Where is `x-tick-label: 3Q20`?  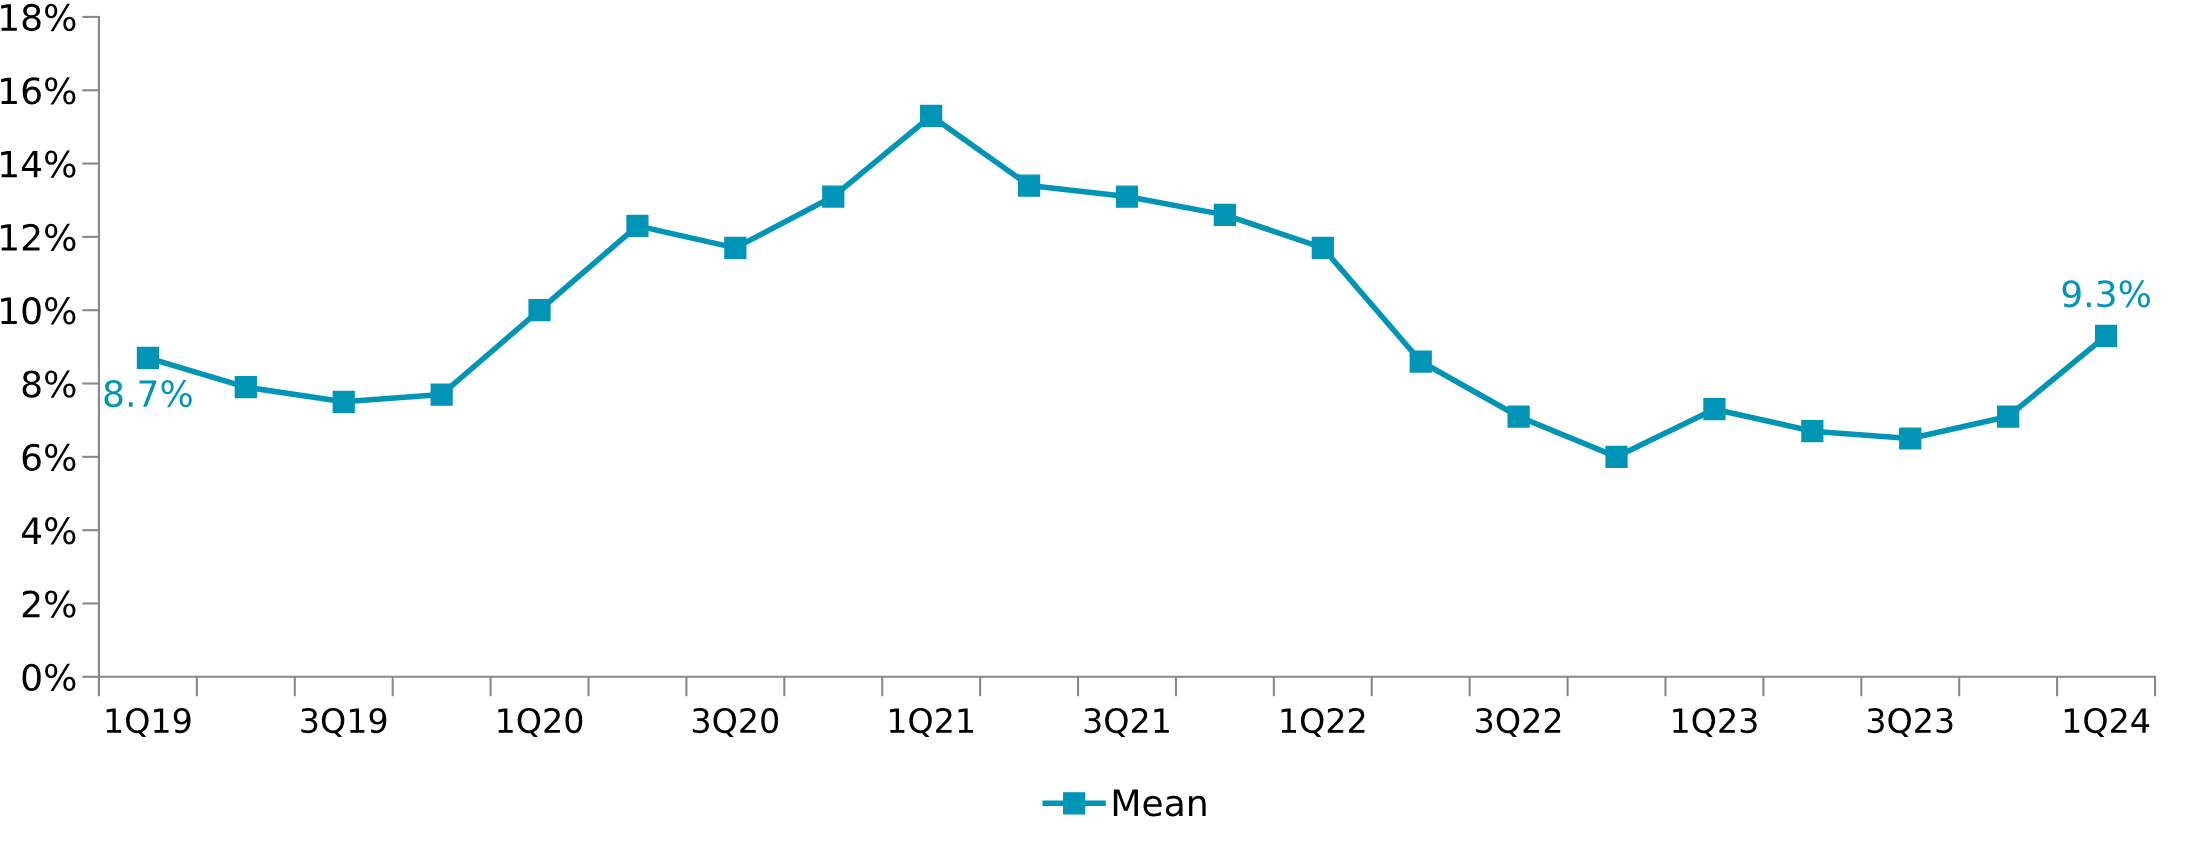
x-tick-label: 3Q20 is located at coordinates (735, 722).